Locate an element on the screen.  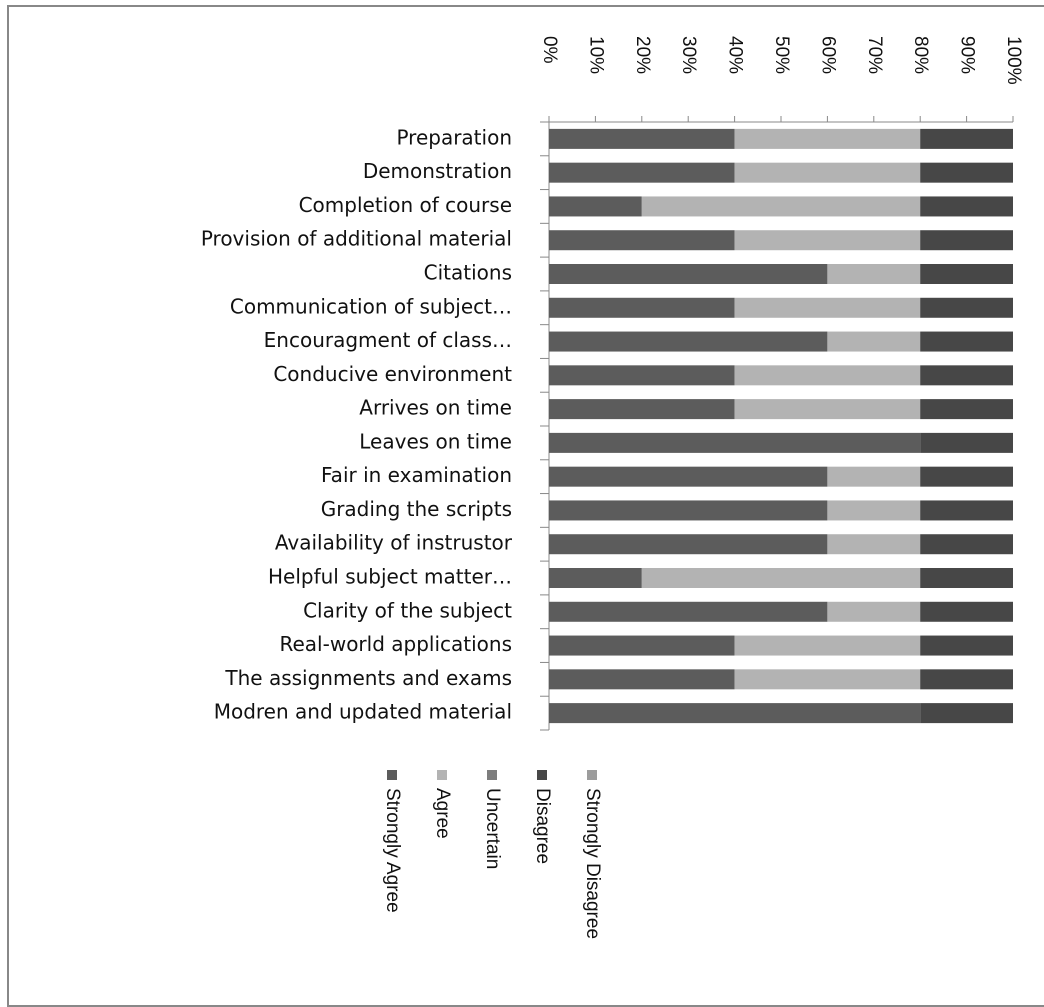
legend-label: Uncertain is located at coordinates (492, 828).